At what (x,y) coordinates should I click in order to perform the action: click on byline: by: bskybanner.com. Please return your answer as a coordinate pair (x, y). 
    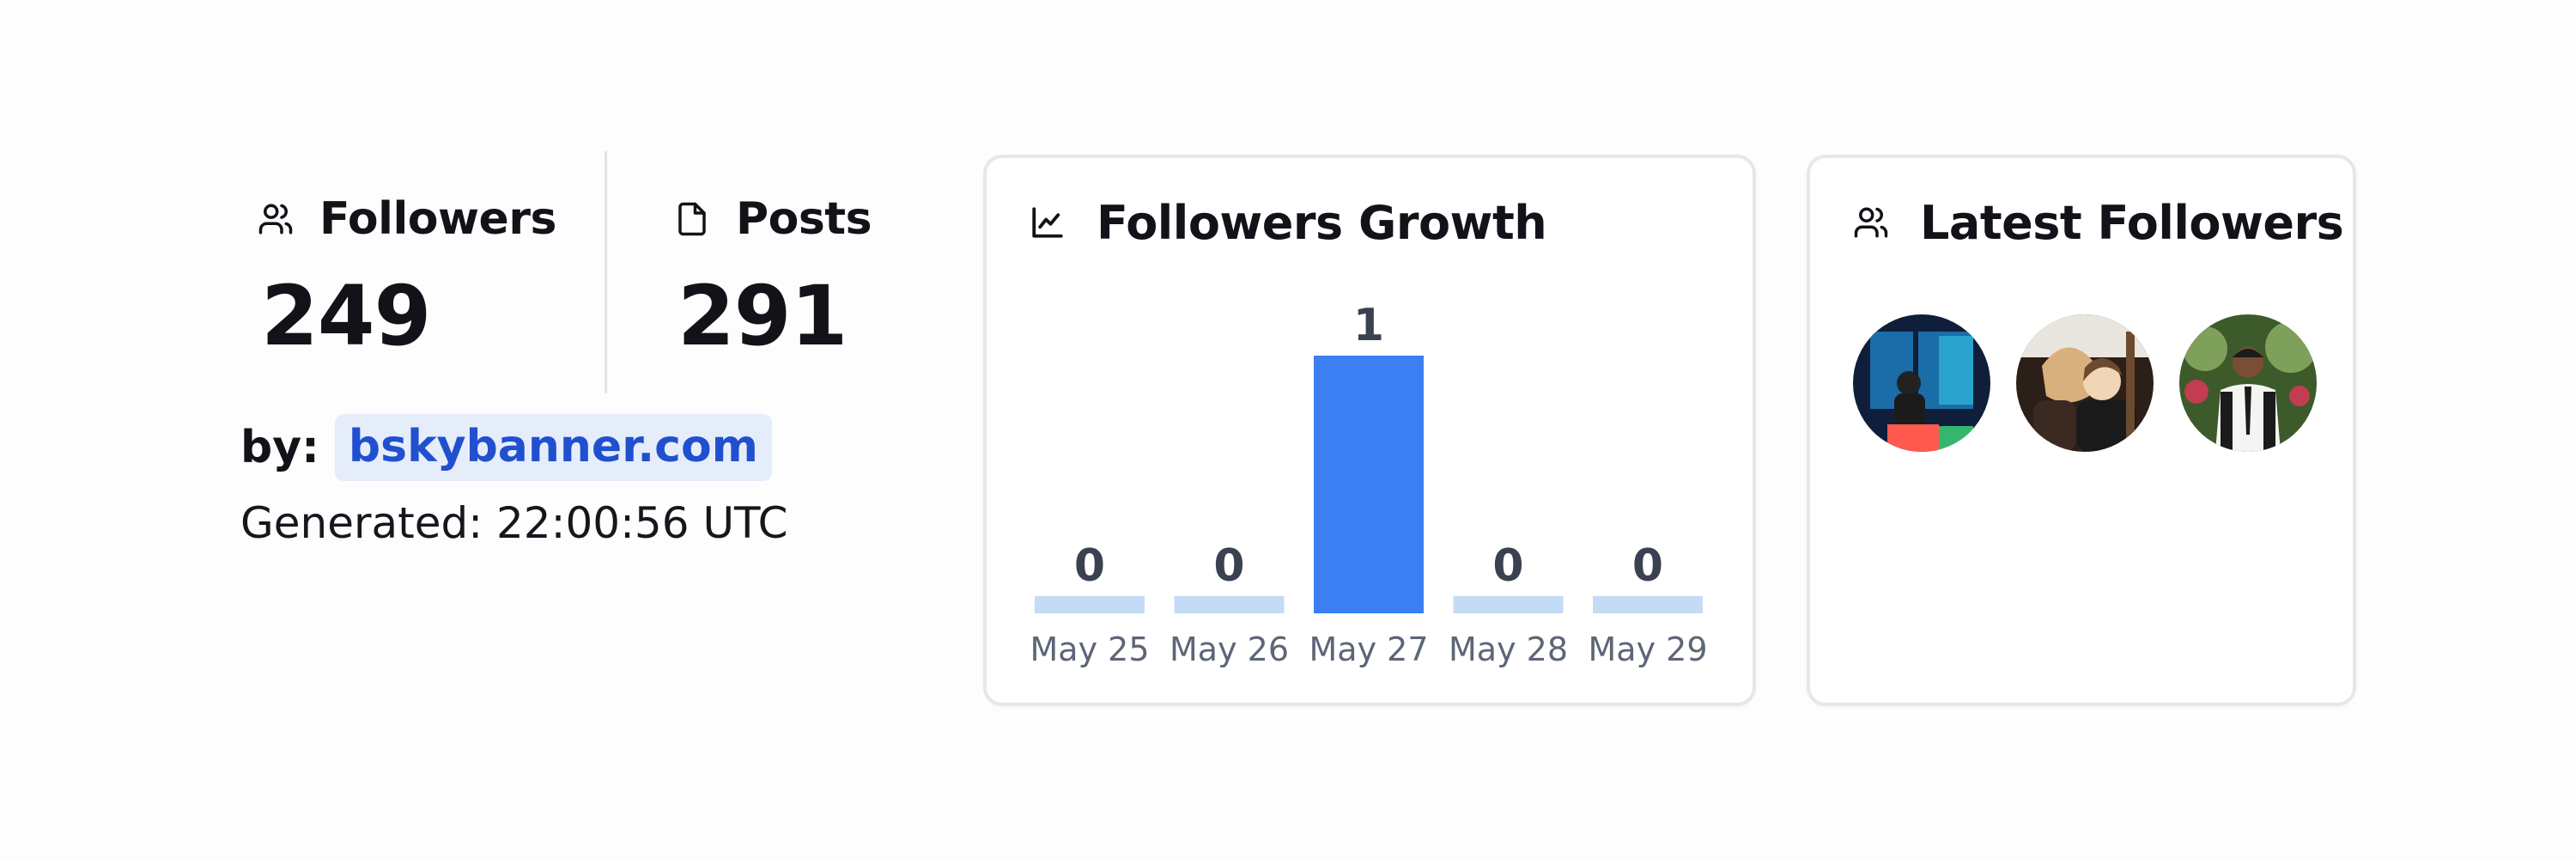
    Looking at the image, I should click on (506, 447).